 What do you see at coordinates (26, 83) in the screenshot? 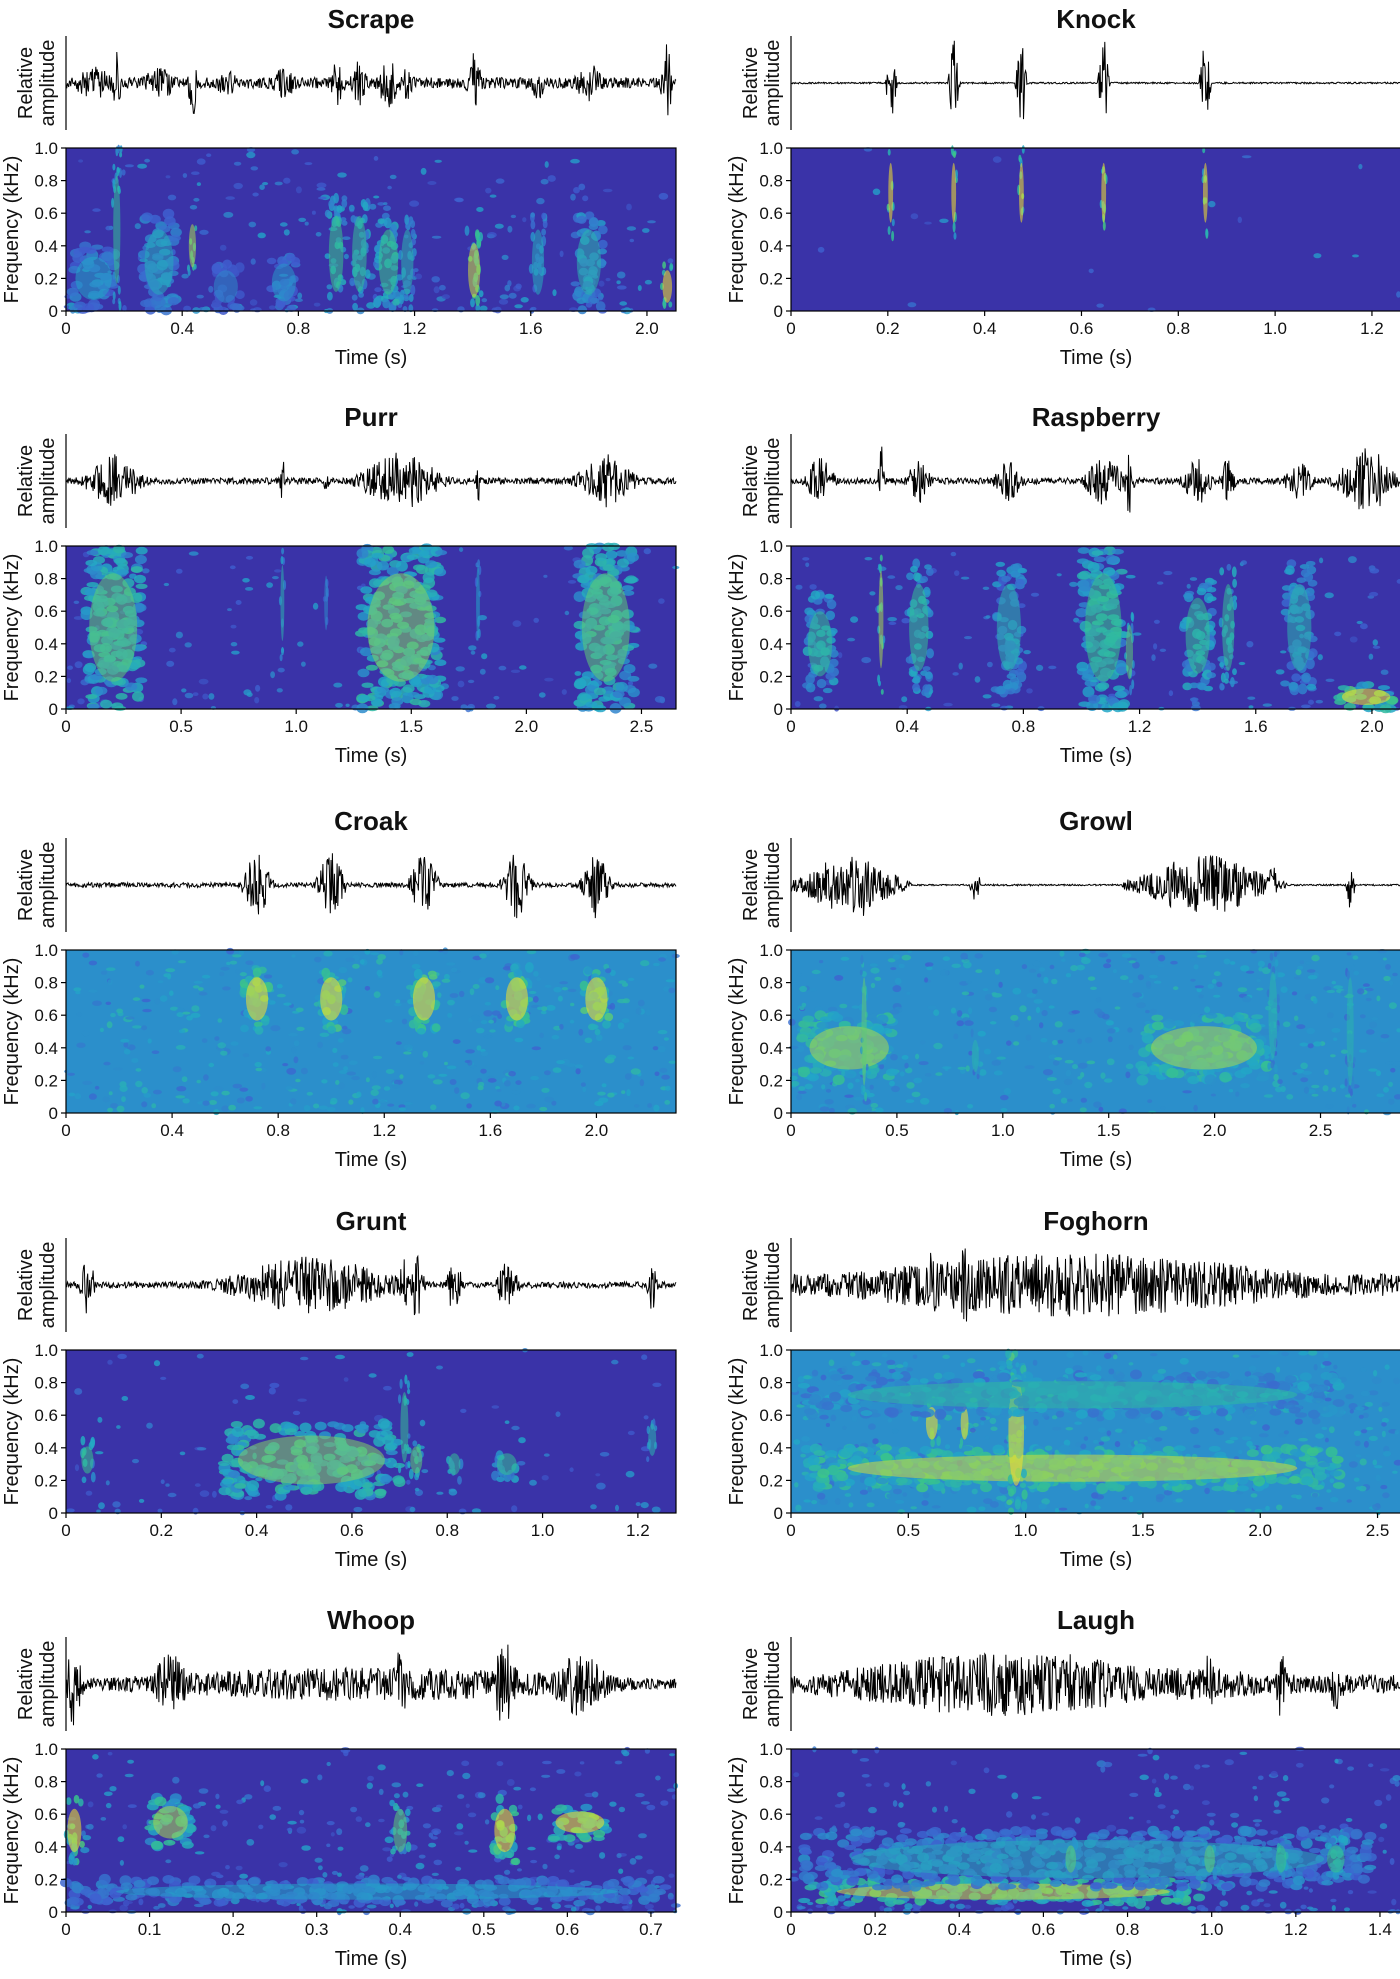
I see `waveform-y-label-line: Relative` at bounding box center [26, 83].